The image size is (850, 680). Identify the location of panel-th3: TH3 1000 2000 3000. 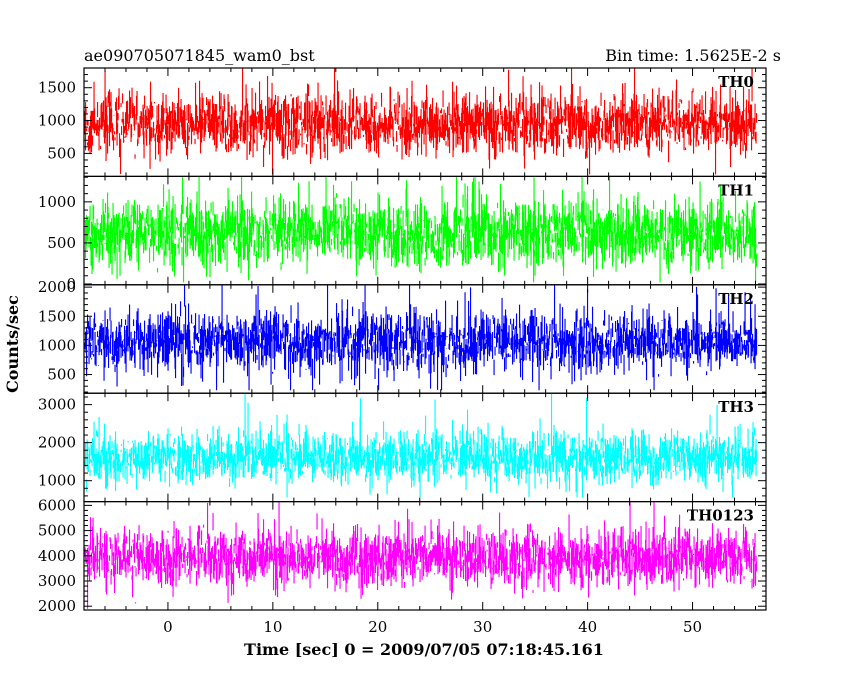
(402, 447).